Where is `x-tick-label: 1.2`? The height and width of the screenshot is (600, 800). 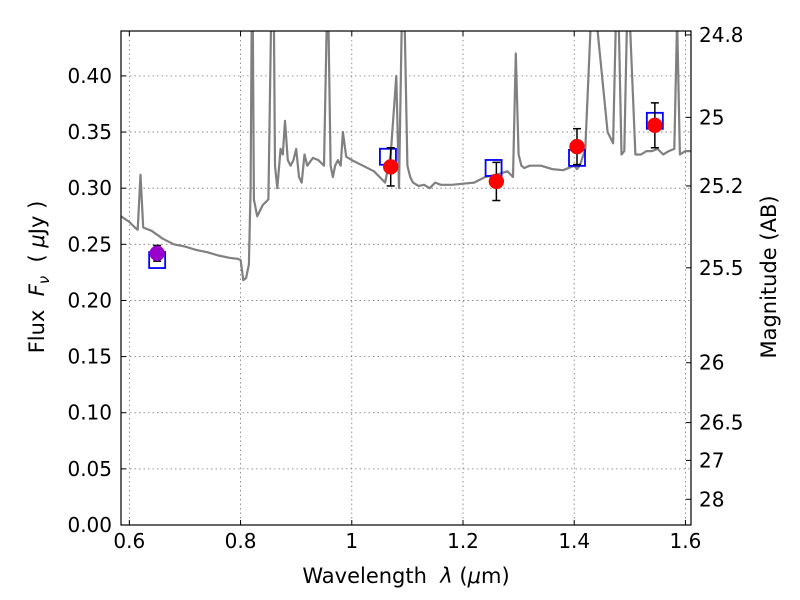 x-tick-label: 1.2 is located at coordinates (463, 541).